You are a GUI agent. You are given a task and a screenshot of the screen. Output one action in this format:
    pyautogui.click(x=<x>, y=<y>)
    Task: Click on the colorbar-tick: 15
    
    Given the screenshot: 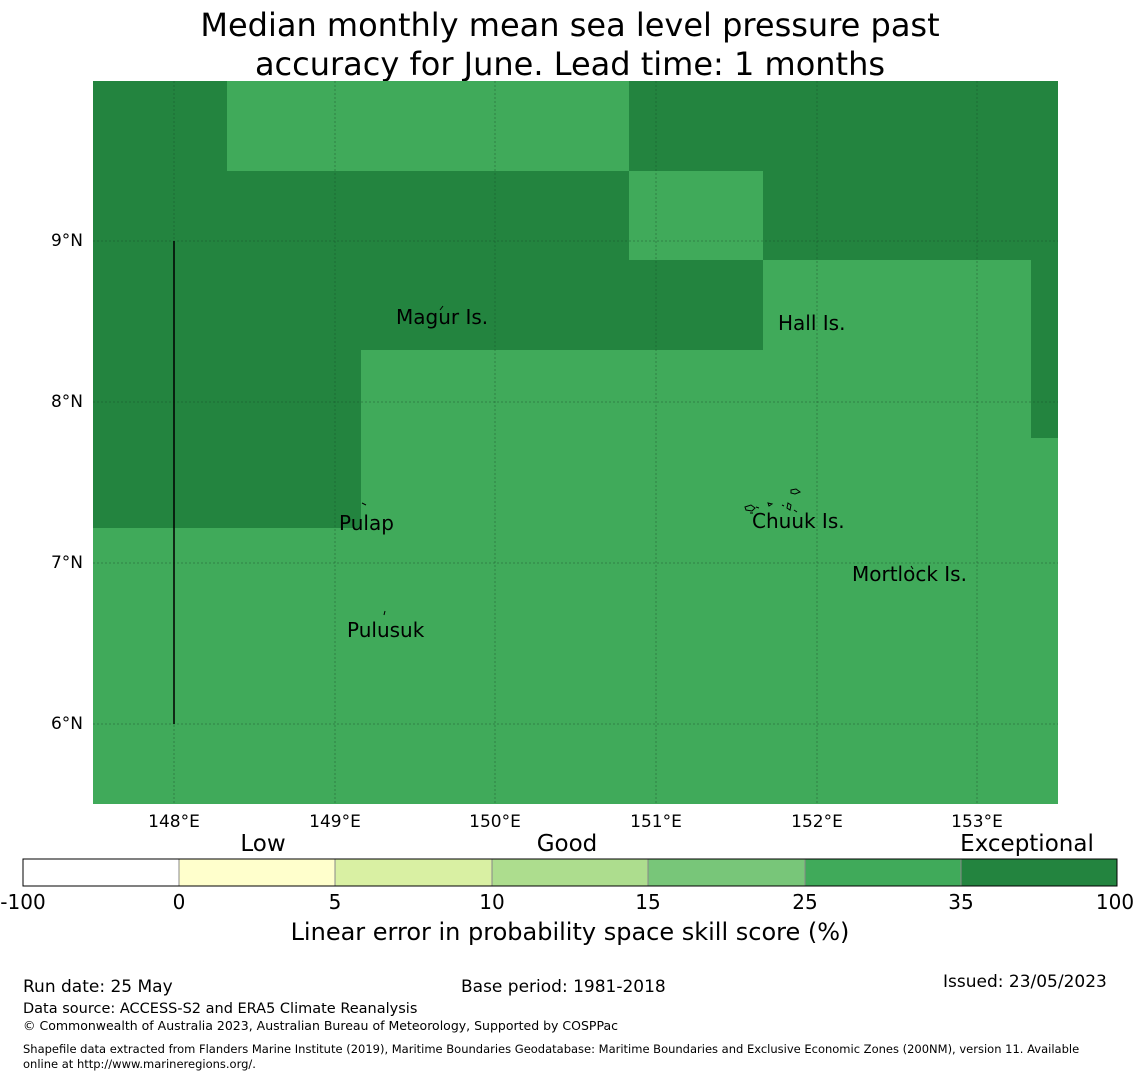 What is the action you would take?
    pyautogui.click(x=648, y=902)
    